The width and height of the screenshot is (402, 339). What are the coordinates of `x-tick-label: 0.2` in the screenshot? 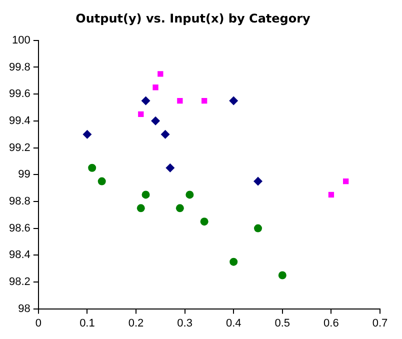 It's located at (136, 323).